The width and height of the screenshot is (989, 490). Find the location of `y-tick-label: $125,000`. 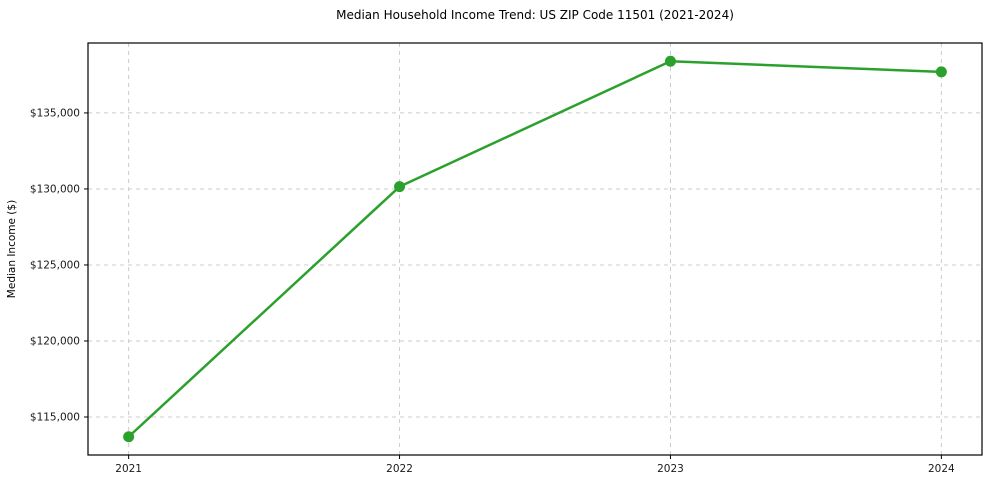

y-tick-label: $125,000 is located at coordinates (55, 265).